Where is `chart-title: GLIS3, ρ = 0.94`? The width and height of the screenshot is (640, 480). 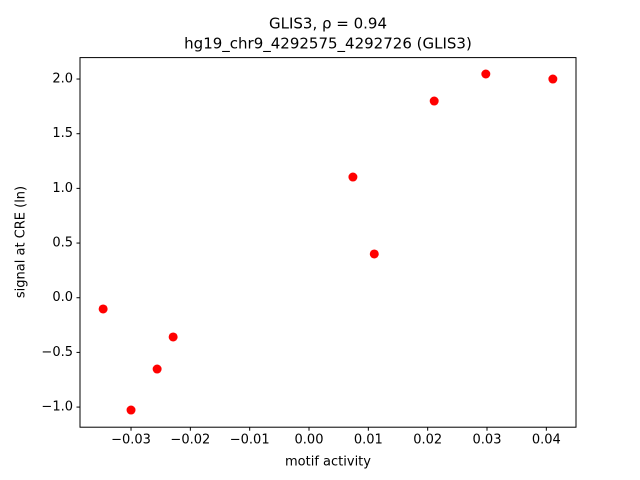
chart-title: GLIS3, ρ = 0.94 is located at coordinates (328, 24).